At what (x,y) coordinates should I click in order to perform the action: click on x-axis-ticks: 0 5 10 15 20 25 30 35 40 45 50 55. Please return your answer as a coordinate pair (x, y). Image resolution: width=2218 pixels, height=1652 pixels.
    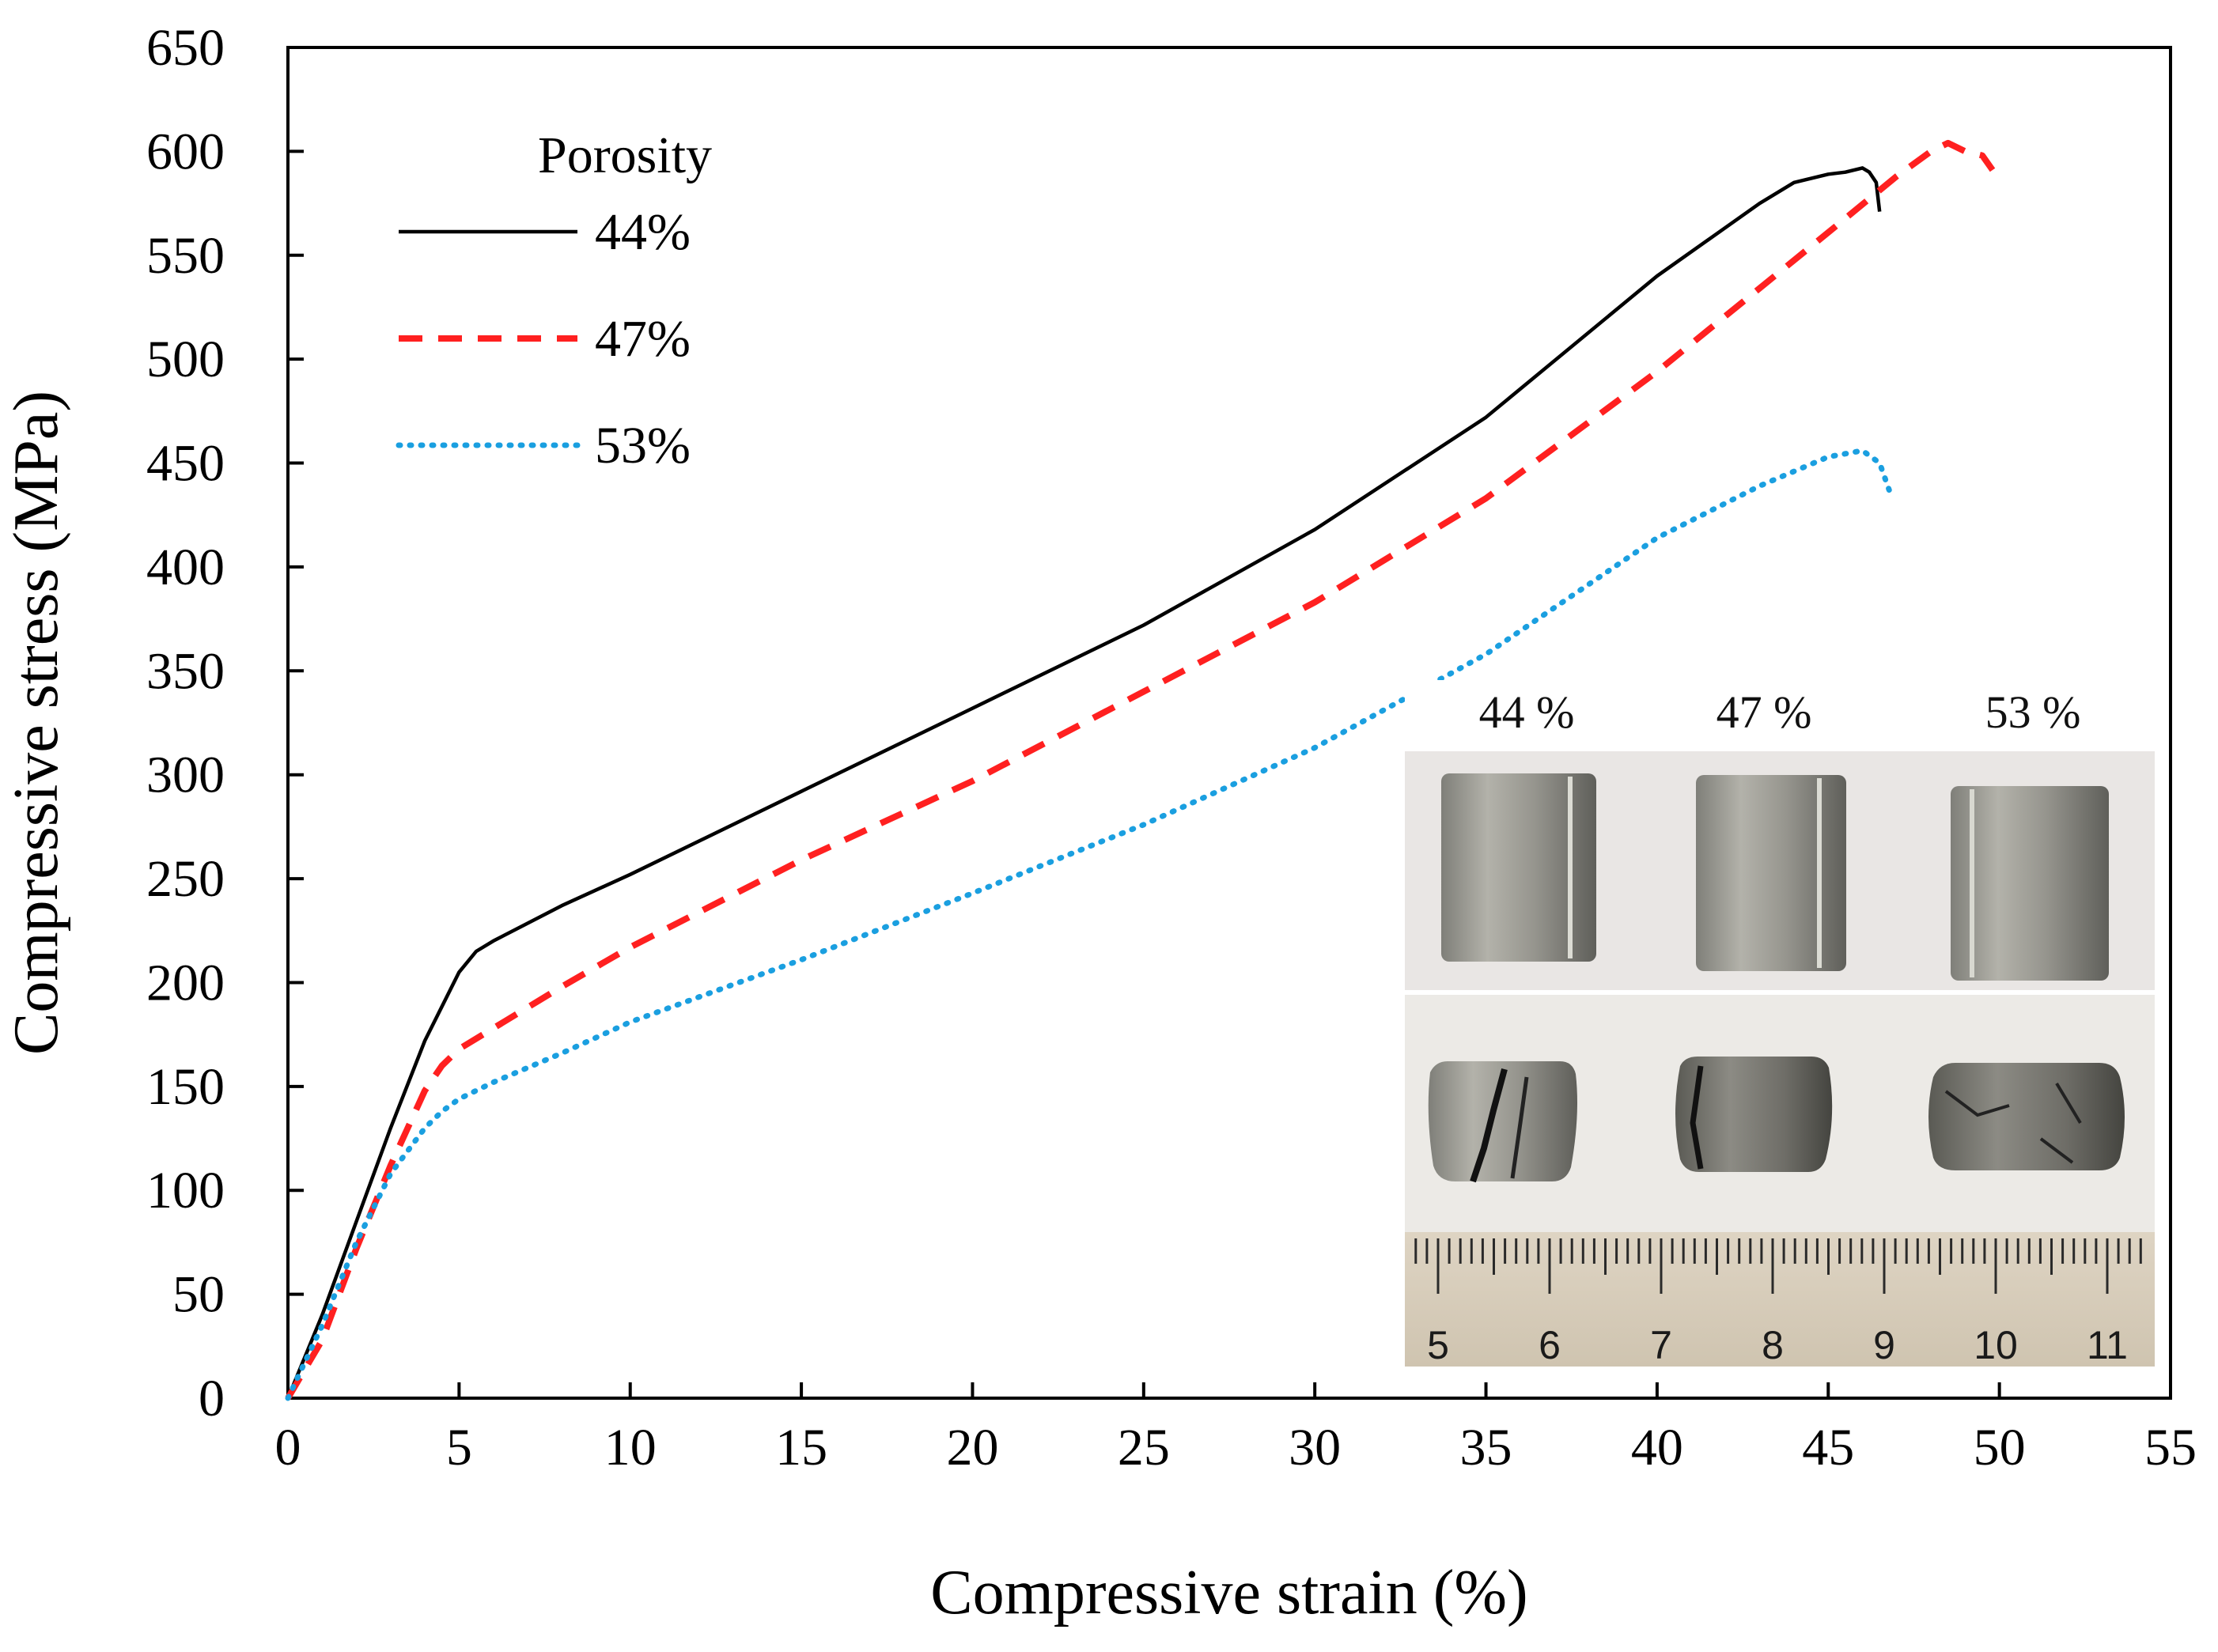
    Looking at the image, I should click on (1236, 1429).